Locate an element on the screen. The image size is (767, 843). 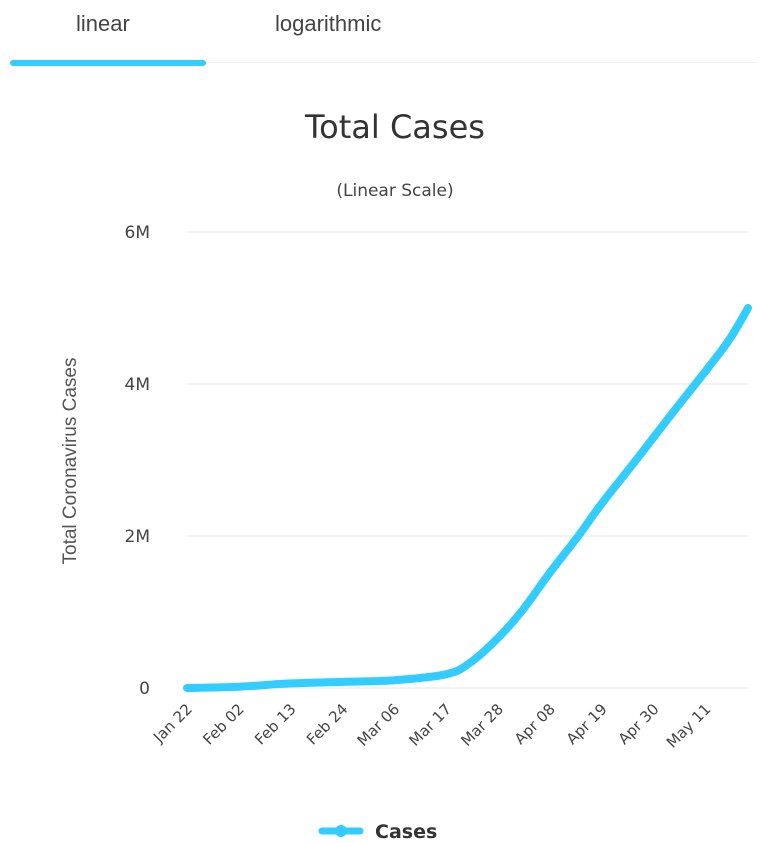
legend-marker-cases is located at coordinates (341, 831).